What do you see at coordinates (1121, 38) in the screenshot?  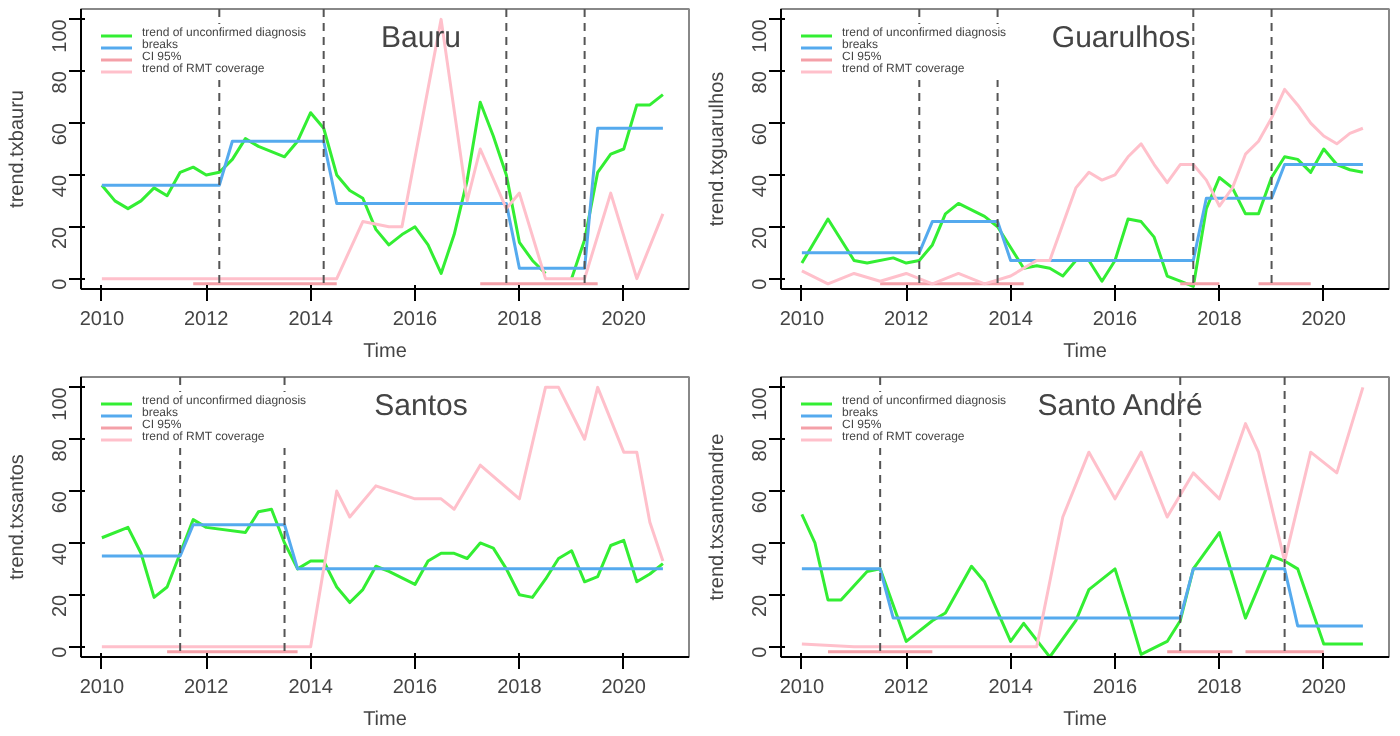 I see `chart-title: Guarulhos` at bounding box center [1121, 38].